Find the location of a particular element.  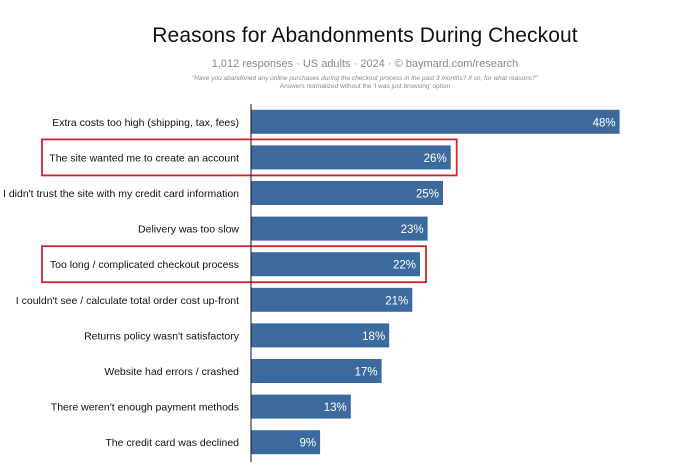

category-label: There weren't enough payment methods is located at coordinates (145, 408).